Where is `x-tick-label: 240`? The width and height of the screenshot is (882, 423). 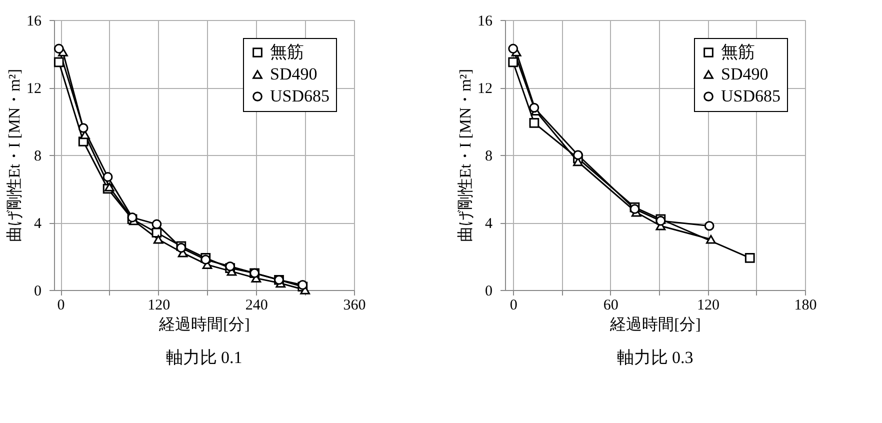
x-tick-label: 240 is located at coordinates (256, 306).